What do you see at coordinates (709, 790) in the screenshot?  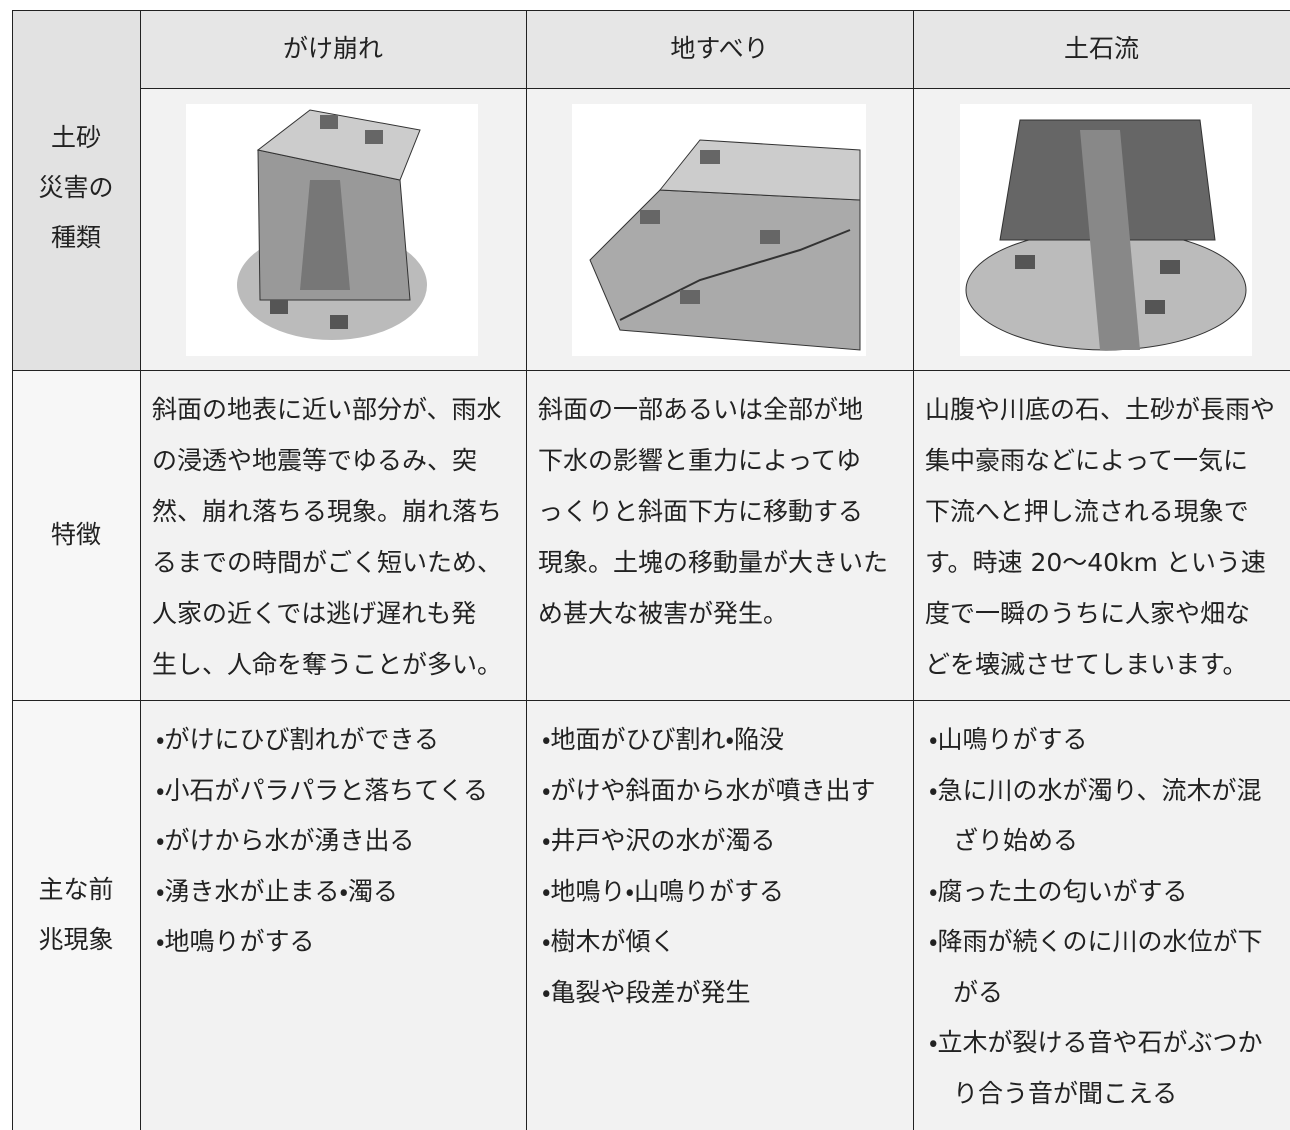 I see `precursor-item: ・がけや斜面から水が噴き出す` at bounding box center [709, 790].